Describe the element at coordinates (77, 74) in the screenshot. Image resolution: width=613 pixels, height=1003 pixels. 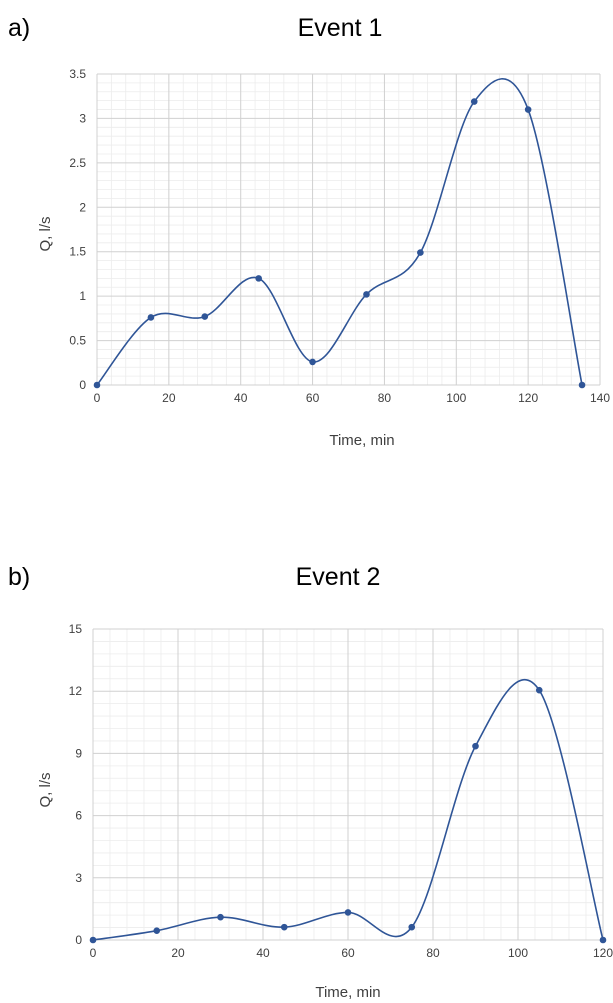
I see `y-tick-label: 3.5` at that location.